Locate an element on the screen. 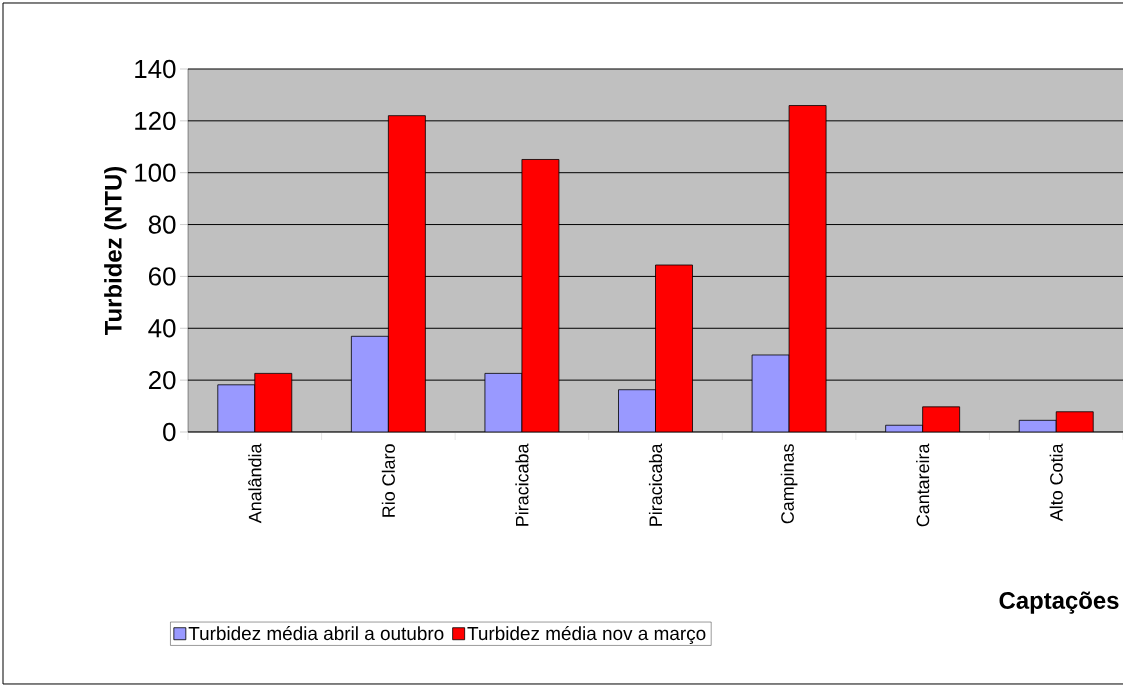 This screenshot has height=687, width=1123. y-tick-label: 120 is located at coordinates (155, 121).